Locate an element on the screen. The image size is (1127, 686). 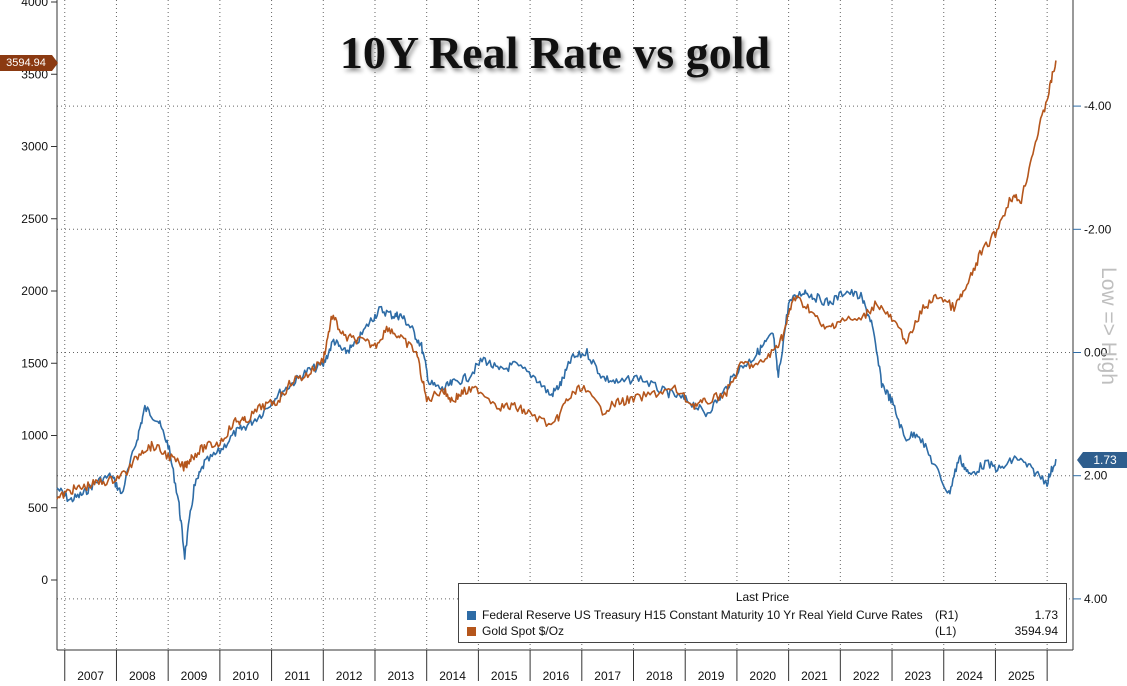
legend-item-gold: Gold Spot $/Oz (L1) 3594.94 is located at coordinates (762, 632).